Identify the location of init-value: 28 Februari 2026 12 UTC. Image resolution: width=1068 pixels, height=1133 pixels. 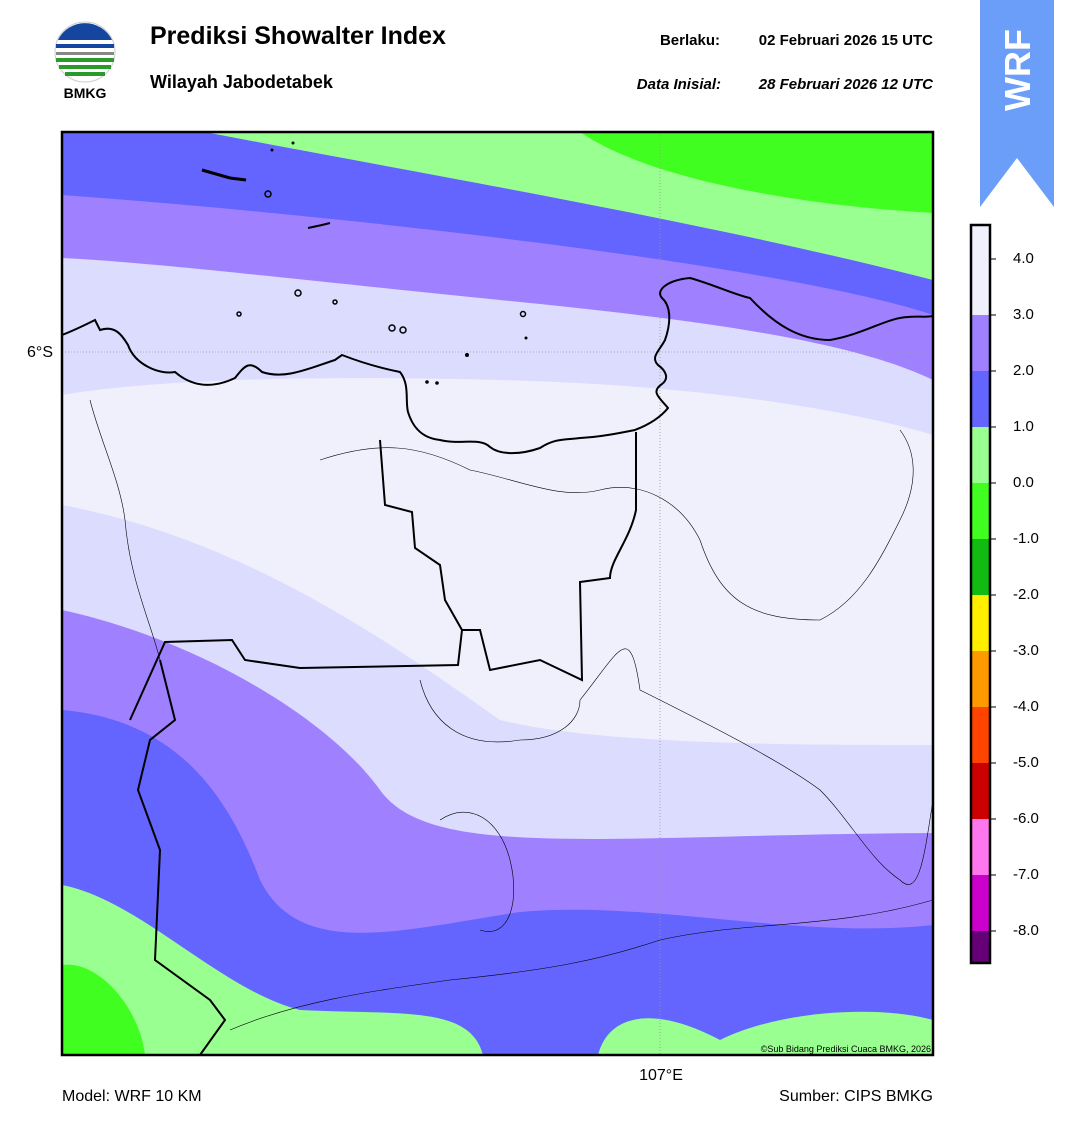
(846, 84).